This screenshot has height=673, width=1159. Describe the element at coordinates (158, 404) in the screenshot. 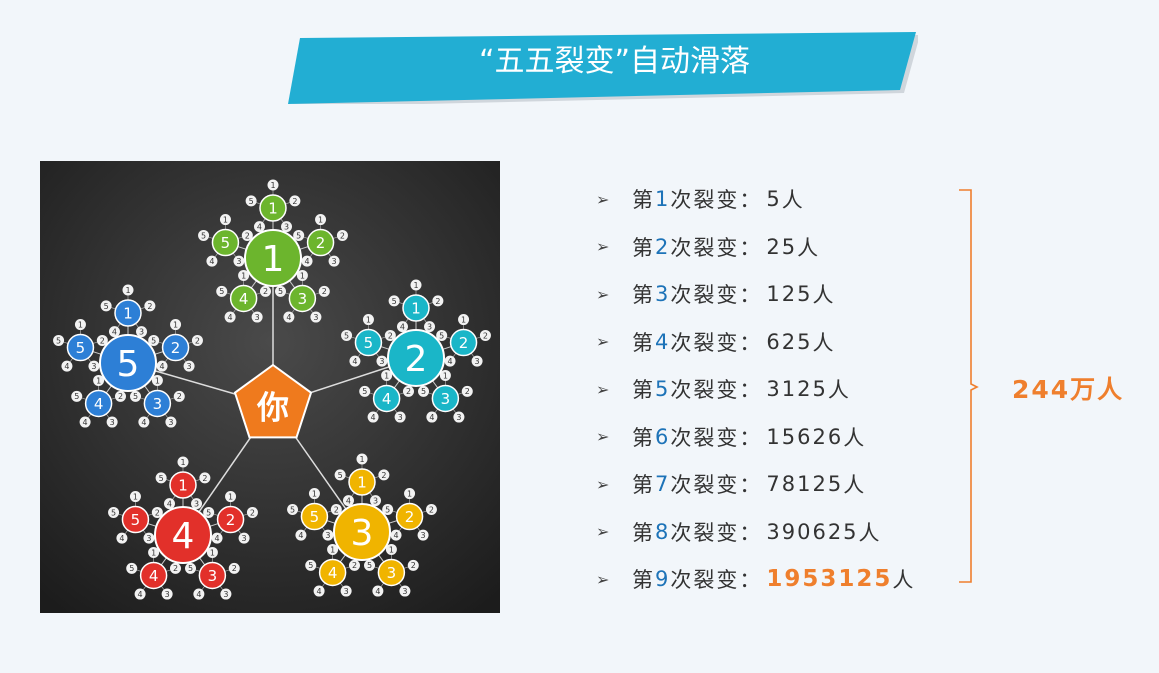

I see `child-node-label: 3` at that location.